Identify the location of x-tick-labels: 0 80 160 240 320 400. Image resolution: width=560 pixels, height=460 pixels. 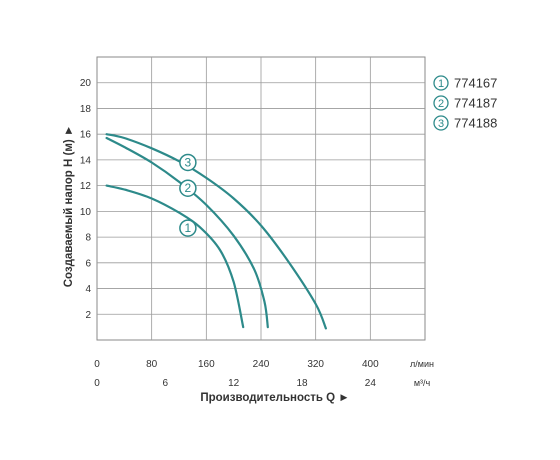
(236, 364).